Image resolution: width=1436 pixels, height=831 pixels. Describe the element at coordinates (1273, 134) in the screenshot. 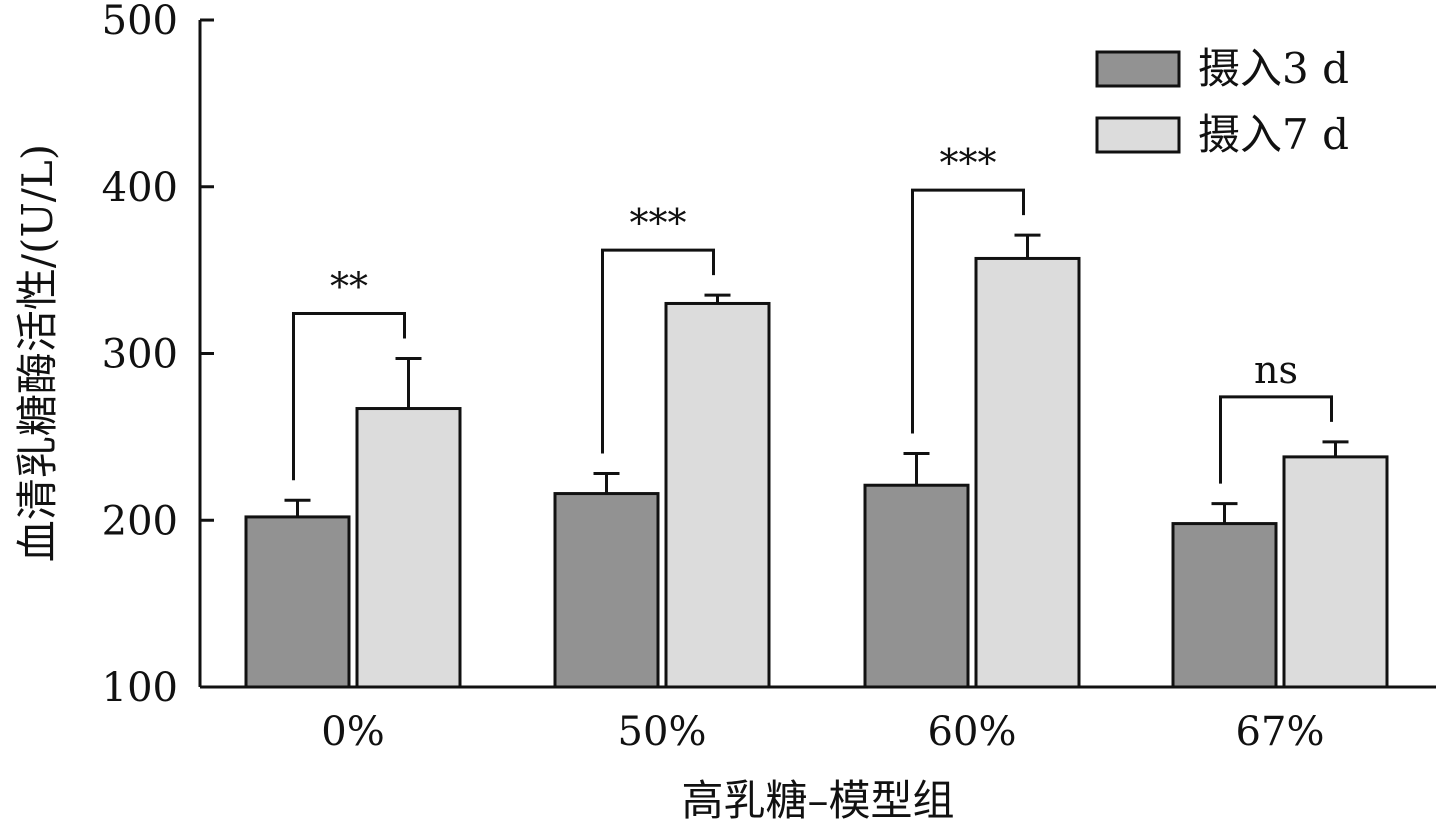

I see `legend-label: 摄入7 d` at that location.